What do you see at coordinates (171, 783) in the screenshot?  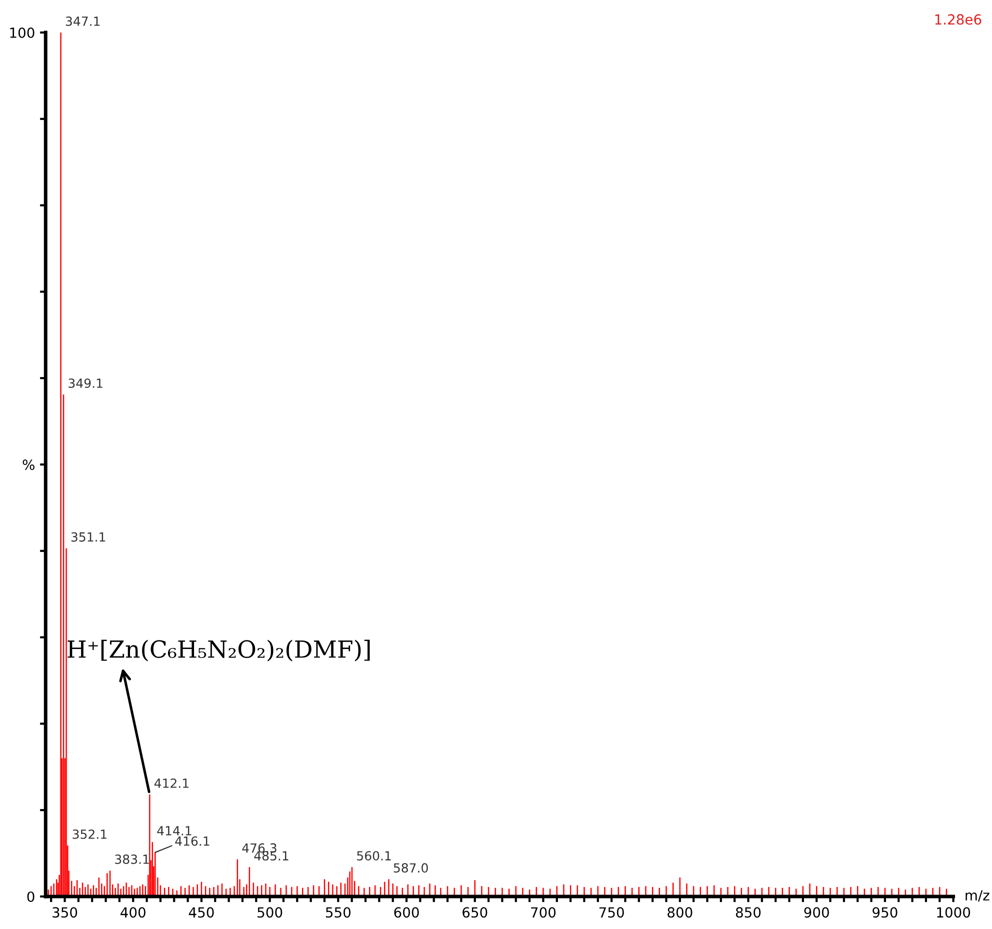 I see `annotation: 412.1` at bounding box center [171, 783].